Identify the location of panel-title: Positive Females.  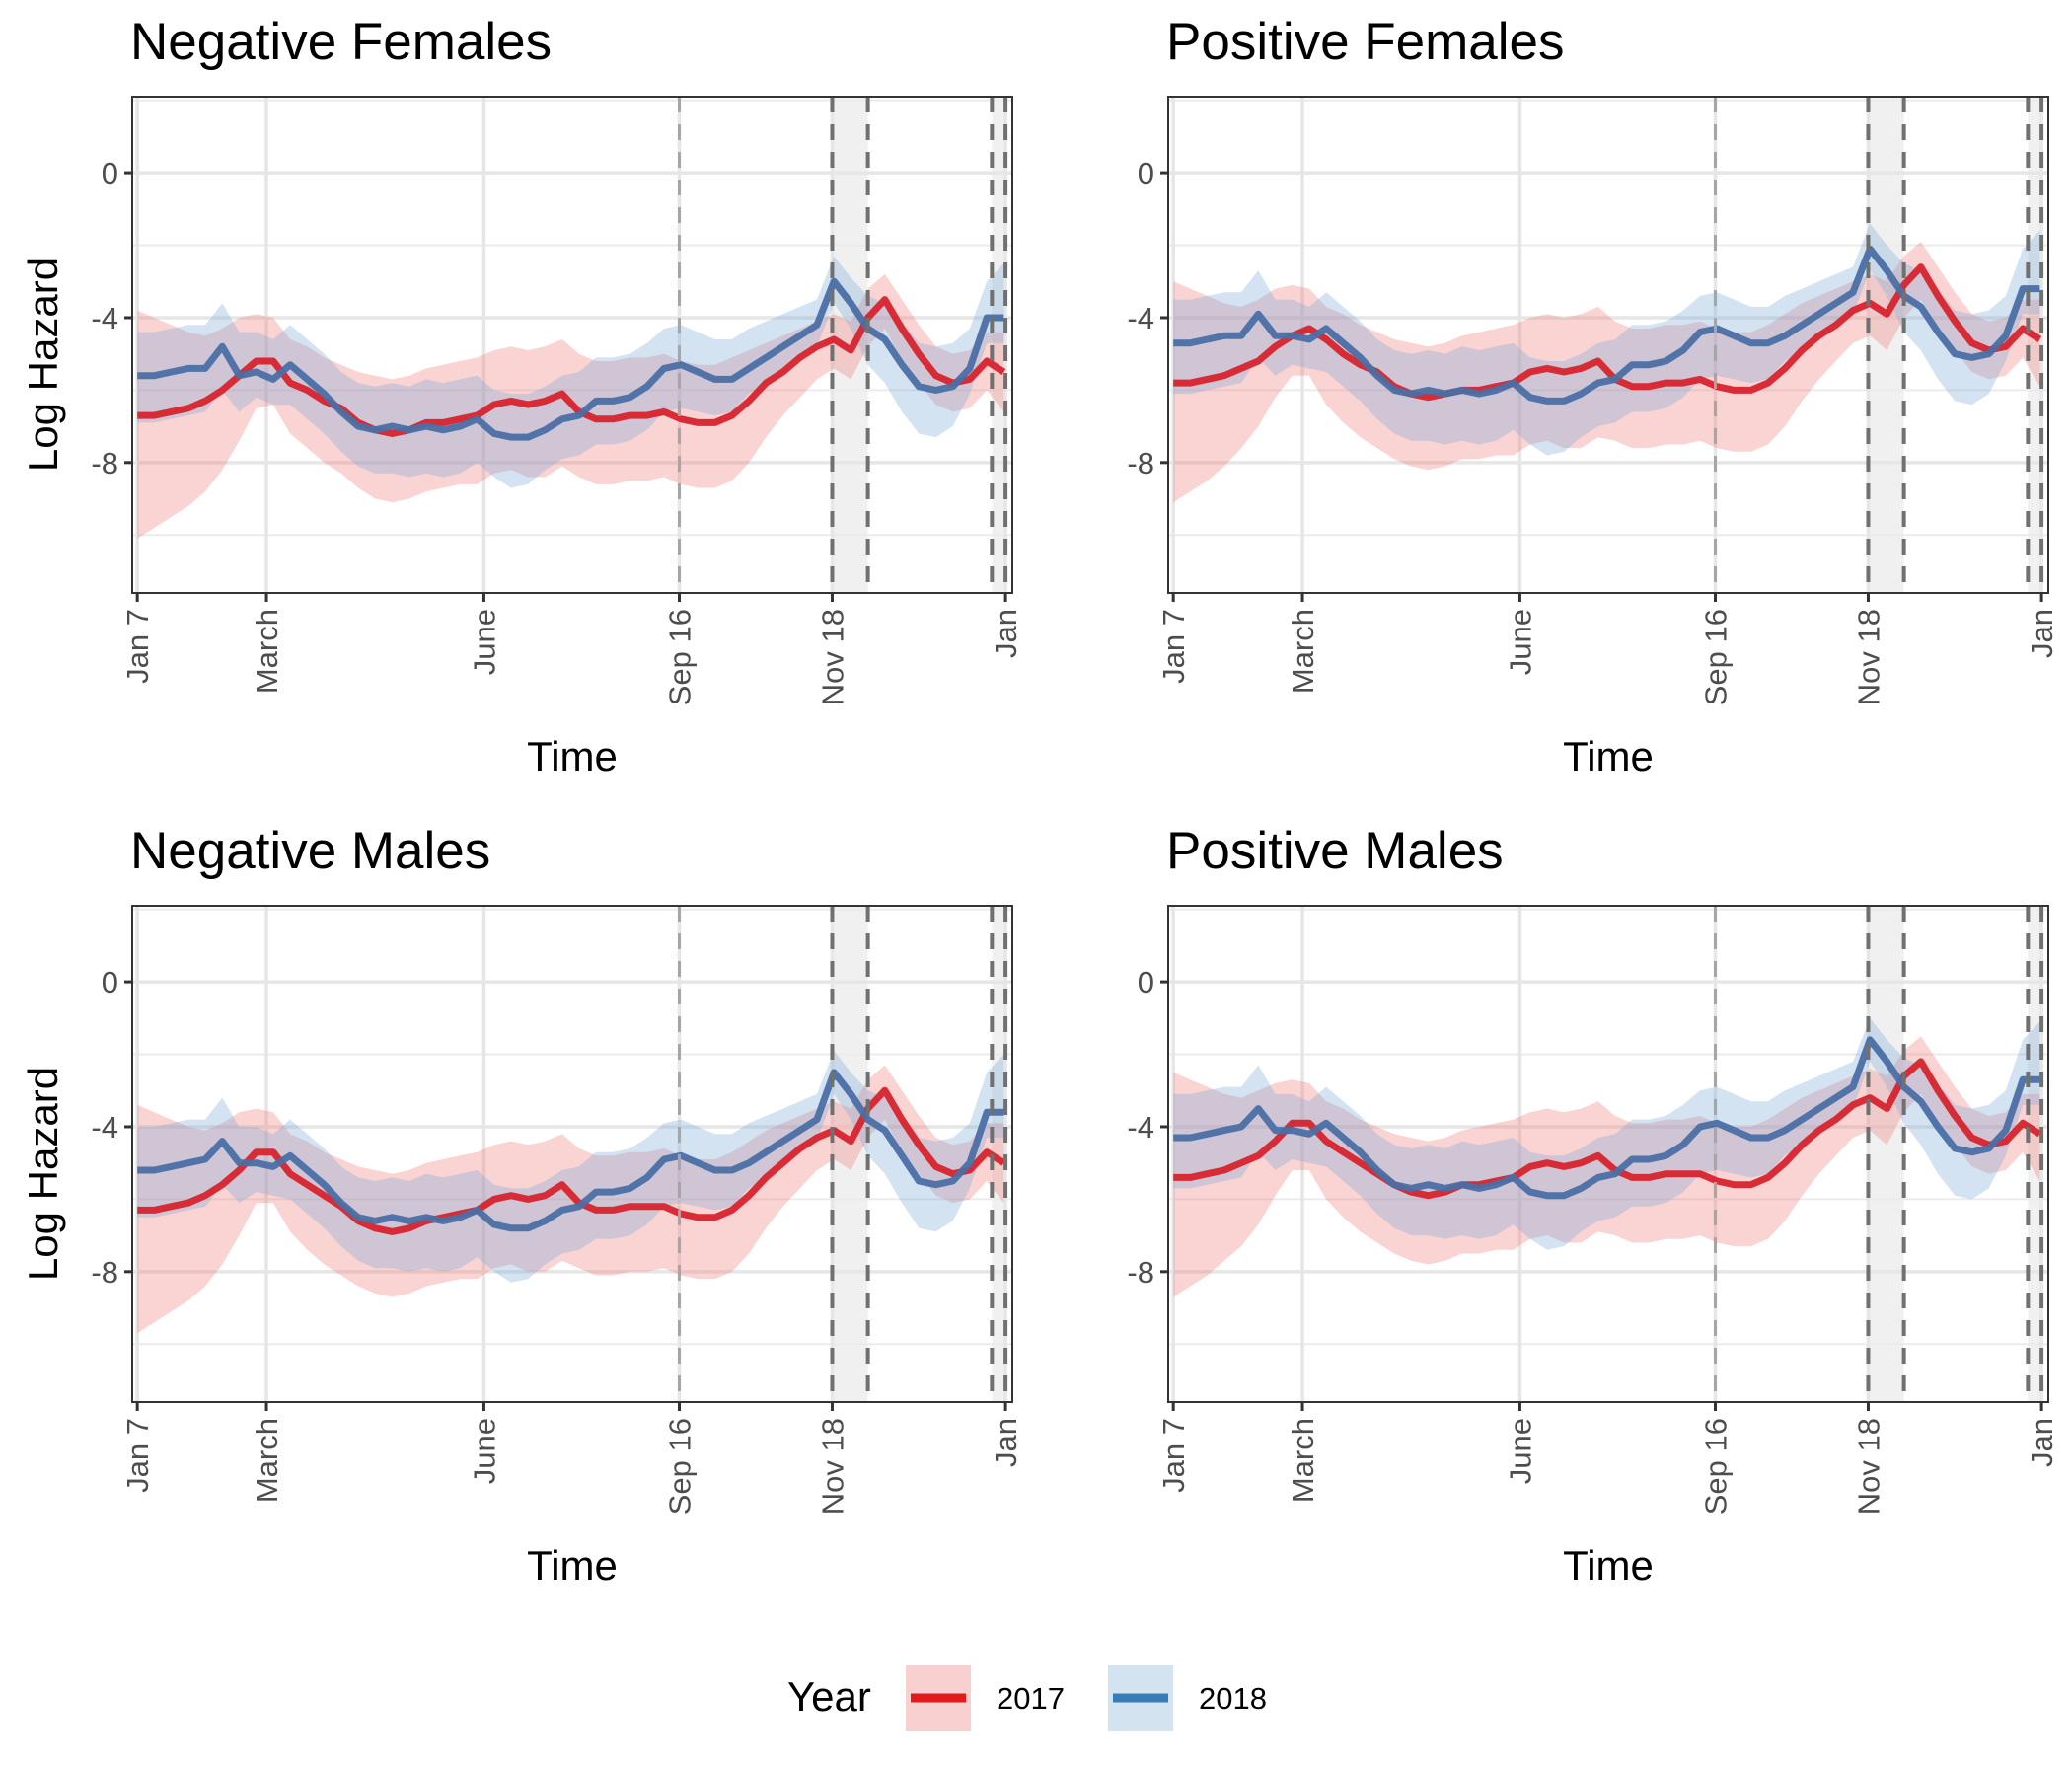
(1365, 42).